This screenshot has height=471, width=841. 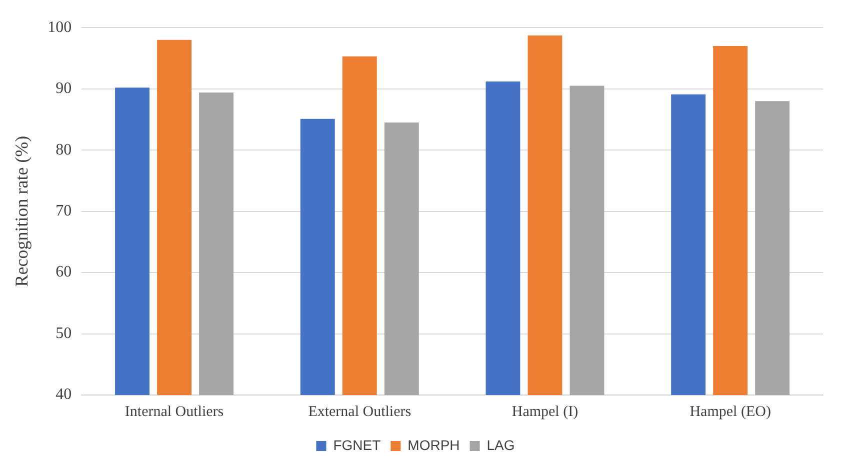 What do you see at coordinates (60, 27) in the screenshot?
I see `y-tick-label: 100` at bounding box center [60, 27].